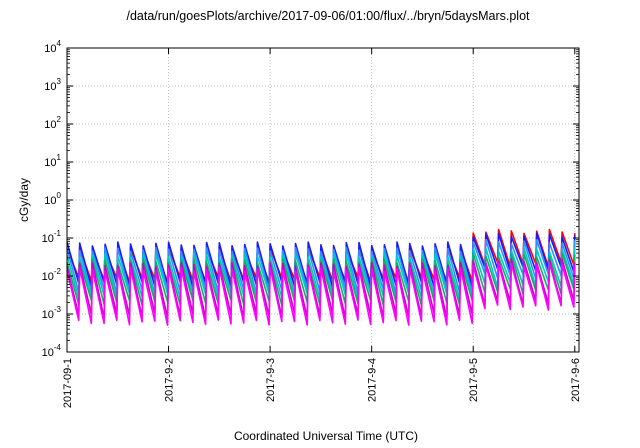  I want to click on y-tick-label: 10³, so click(52, 85).